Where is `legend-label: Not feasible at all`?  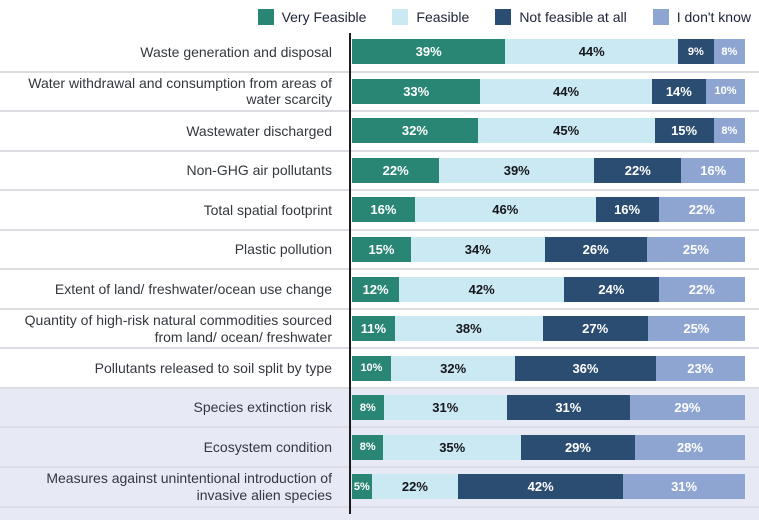
legend-label: Not feasible at all is located at coordinates (573, 16).